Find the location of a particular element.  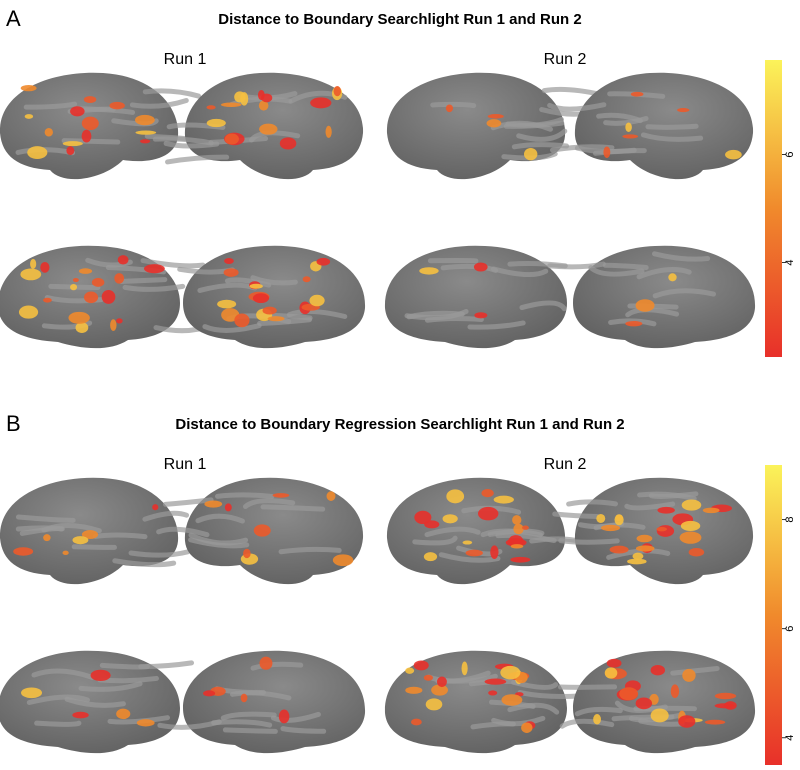

run-label: Run 1 is located at coordinates (185, 464).